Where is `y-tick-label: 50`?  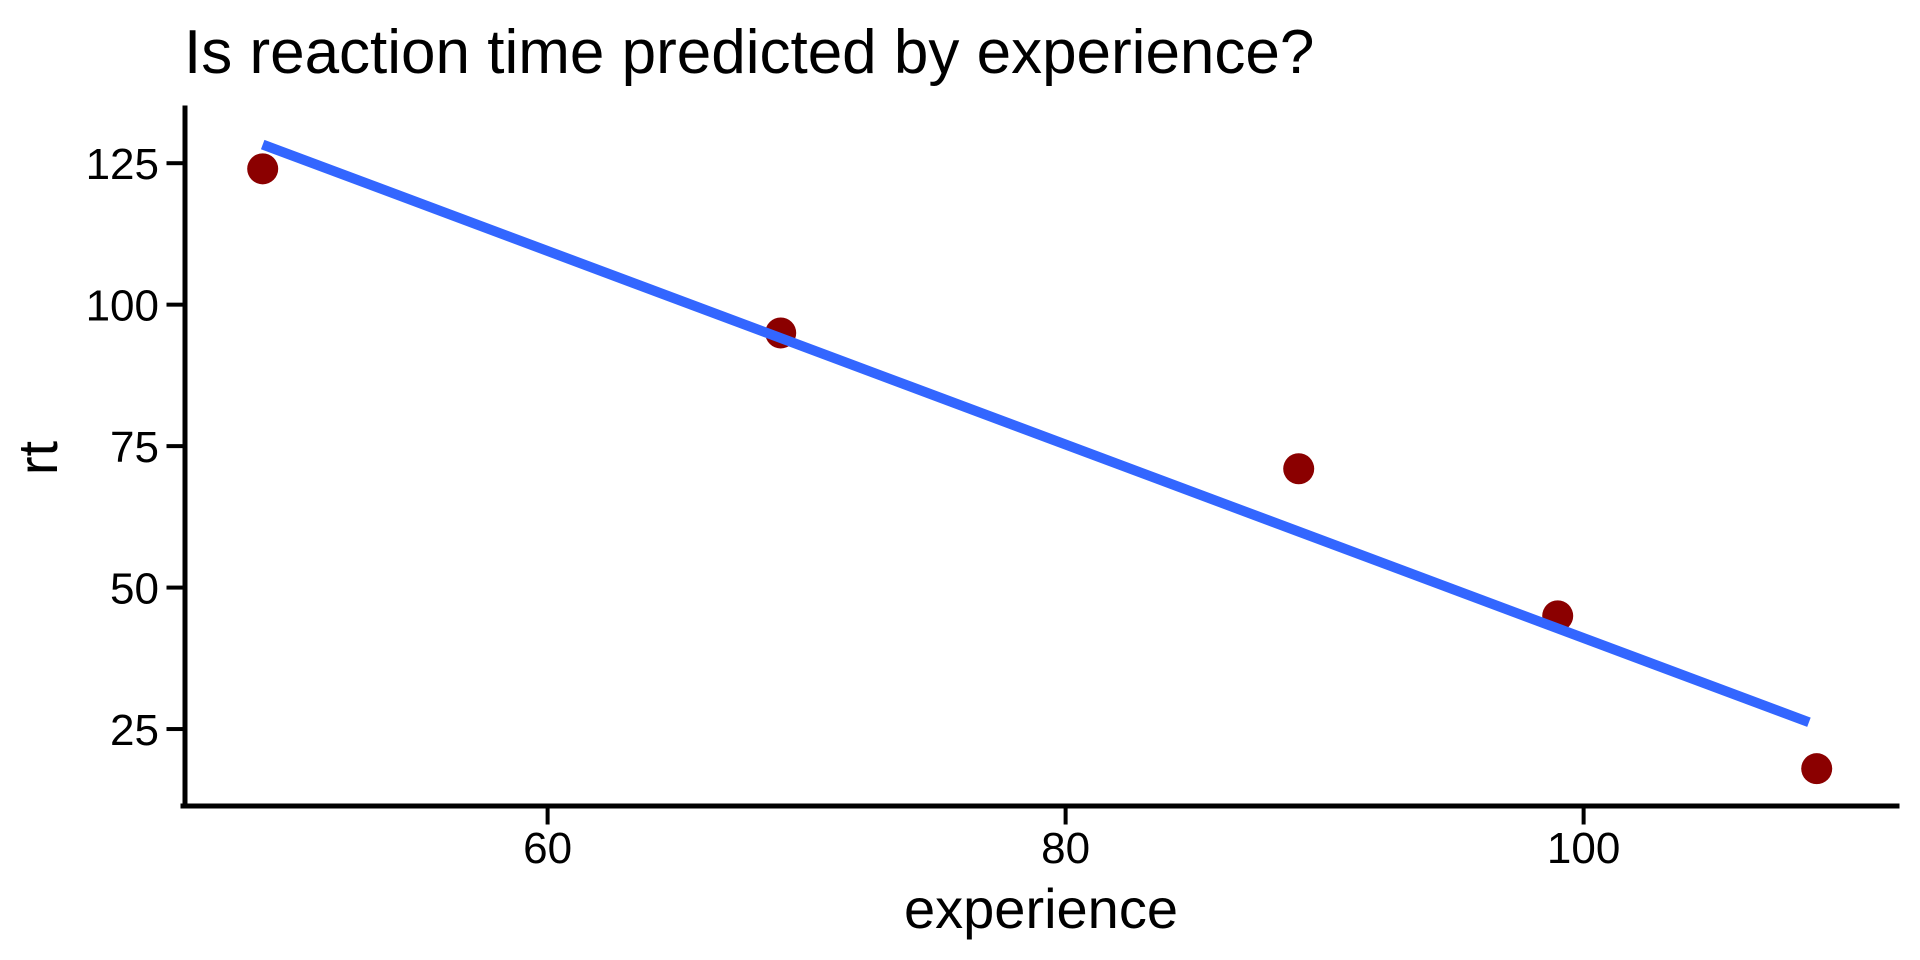
y-tick-label: 50 is located at coordinates (134, 589).